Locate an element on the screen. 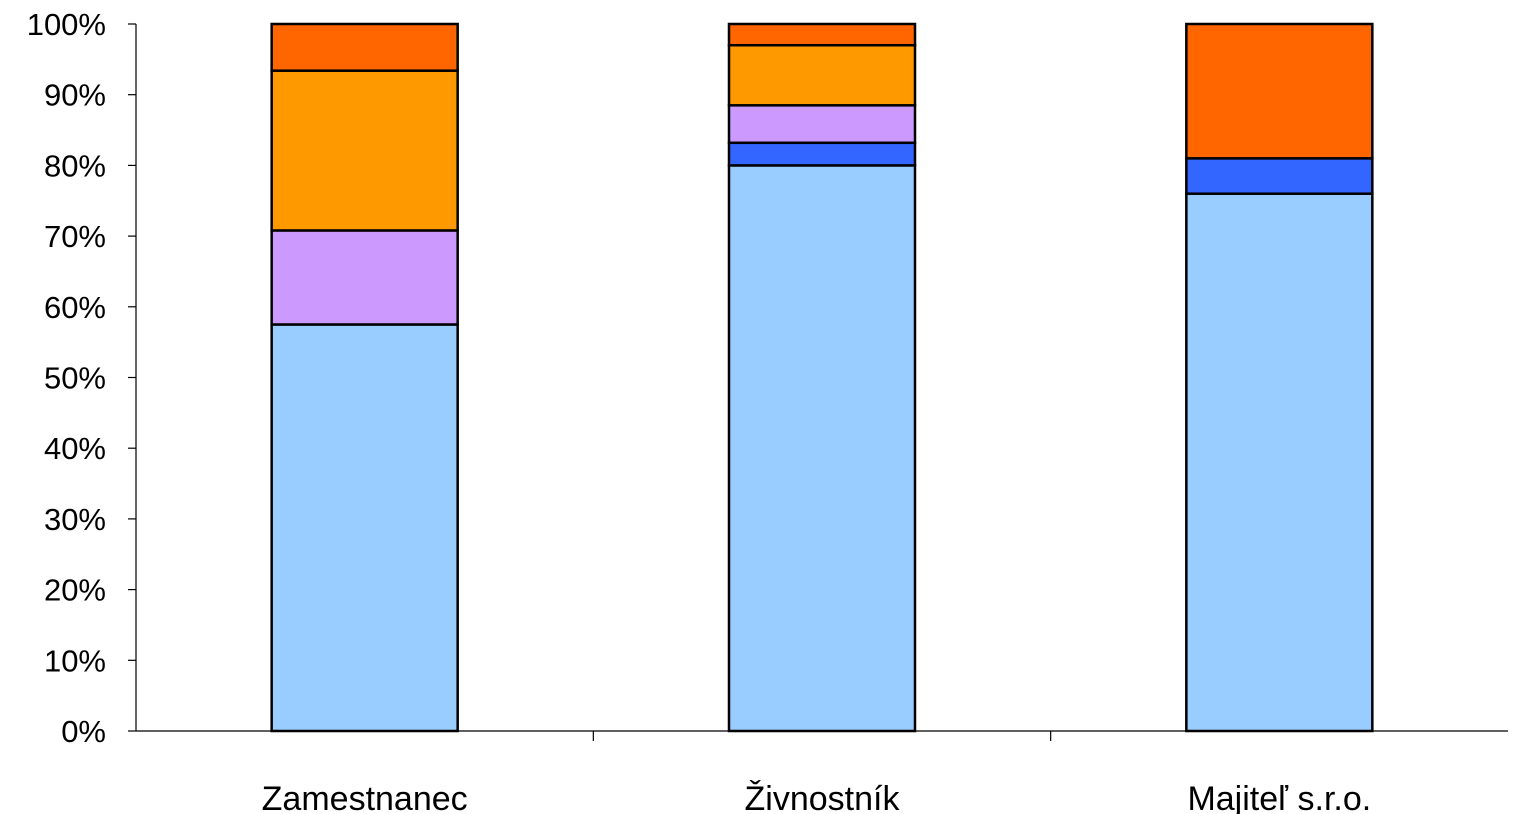 The height and width of the screenshot is (814, 1513). y-tick-label: 70% is located at coordinates (75, 236).